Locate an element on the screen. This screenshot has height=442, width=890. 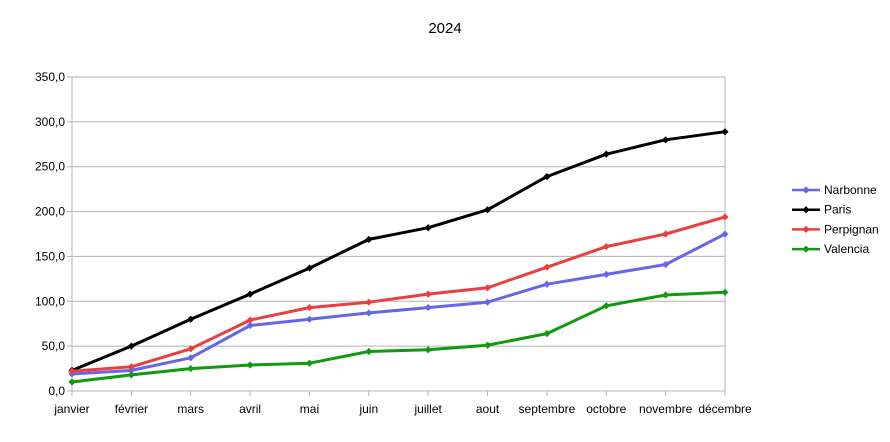
y-tick-label: 50,0 is located at coordinates (54, 346).